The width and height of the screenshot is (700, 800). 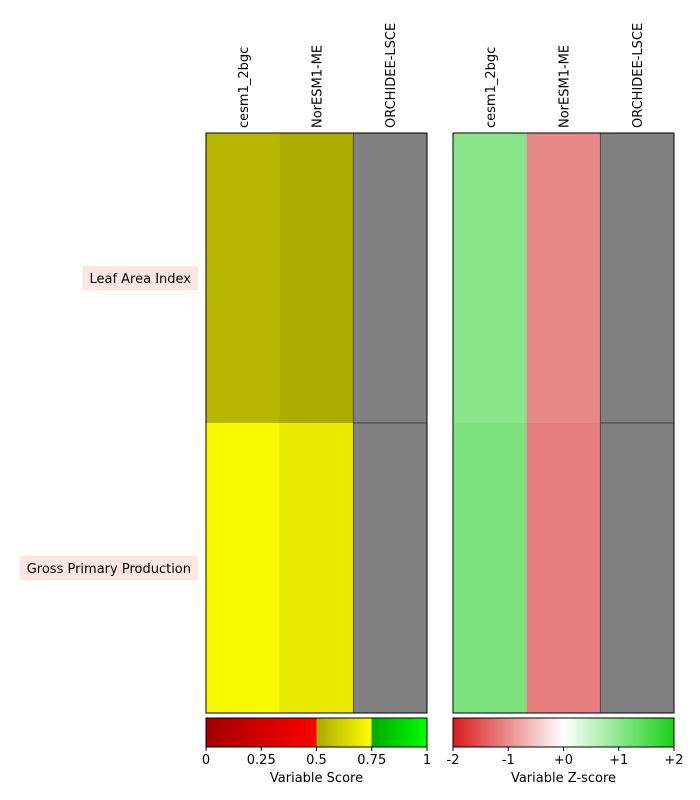 What do you see at coordinates (316, 778) in the screenshot?
I see `colorbar-label: Variable Score` at bounding box center [316, 778].